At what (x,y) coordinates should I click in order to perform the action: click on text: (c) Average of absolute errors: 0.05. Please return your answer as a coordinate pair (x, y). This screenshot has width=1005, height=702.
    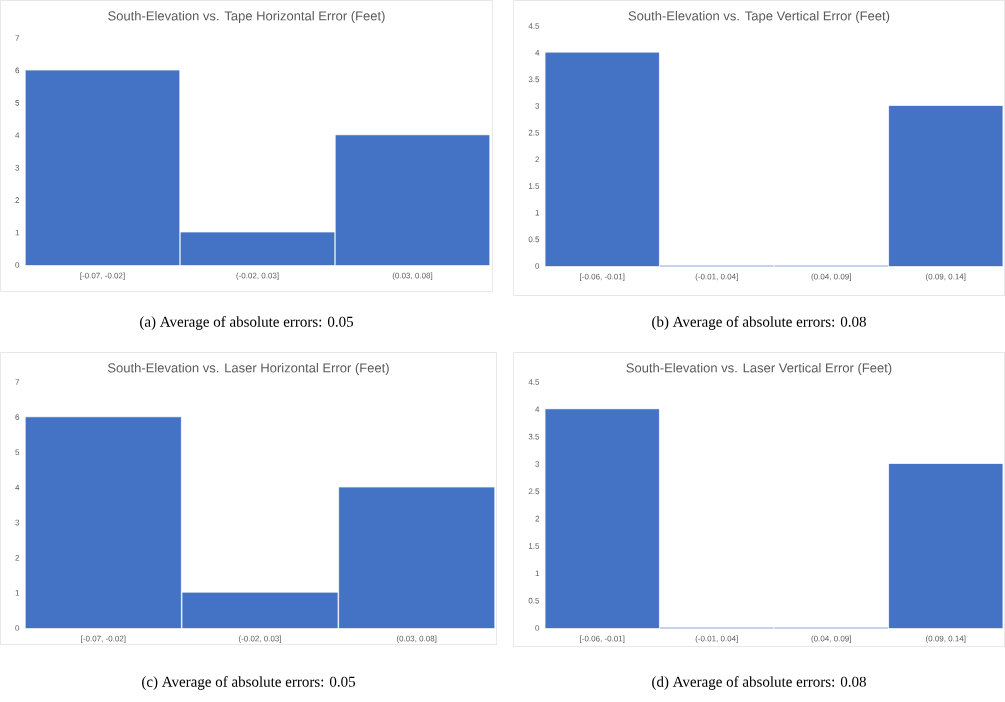
    Looking at the image, I should click on (249, 683).